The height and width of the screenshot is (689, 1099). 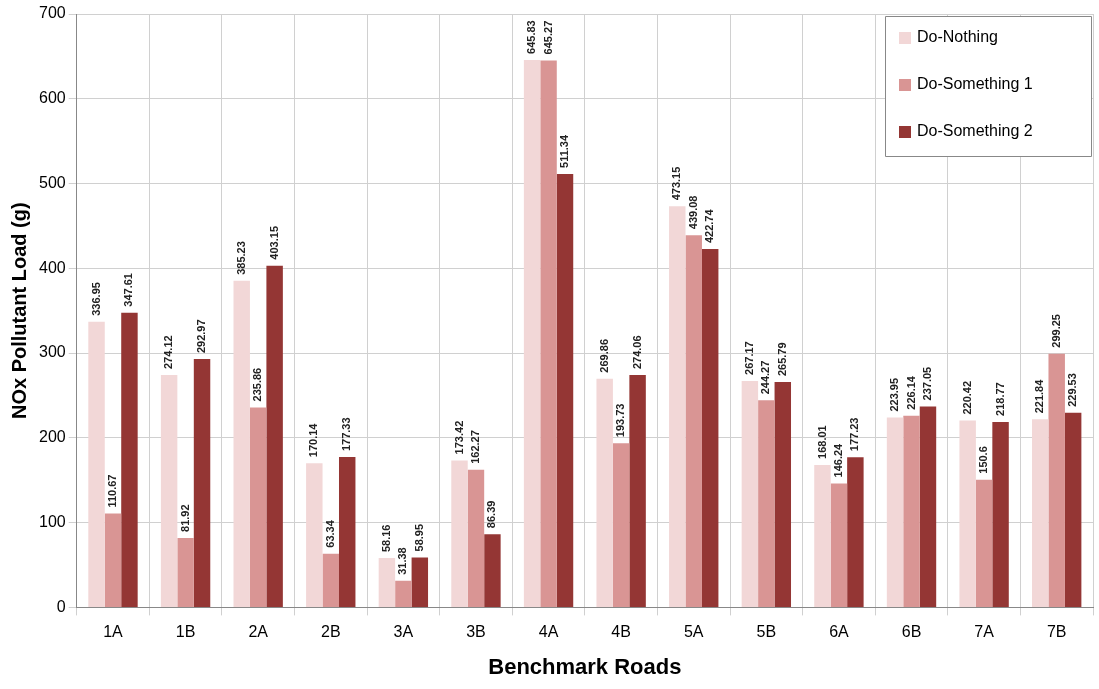 I want to click on data-label: 511.34, so click(x=564, y=151).